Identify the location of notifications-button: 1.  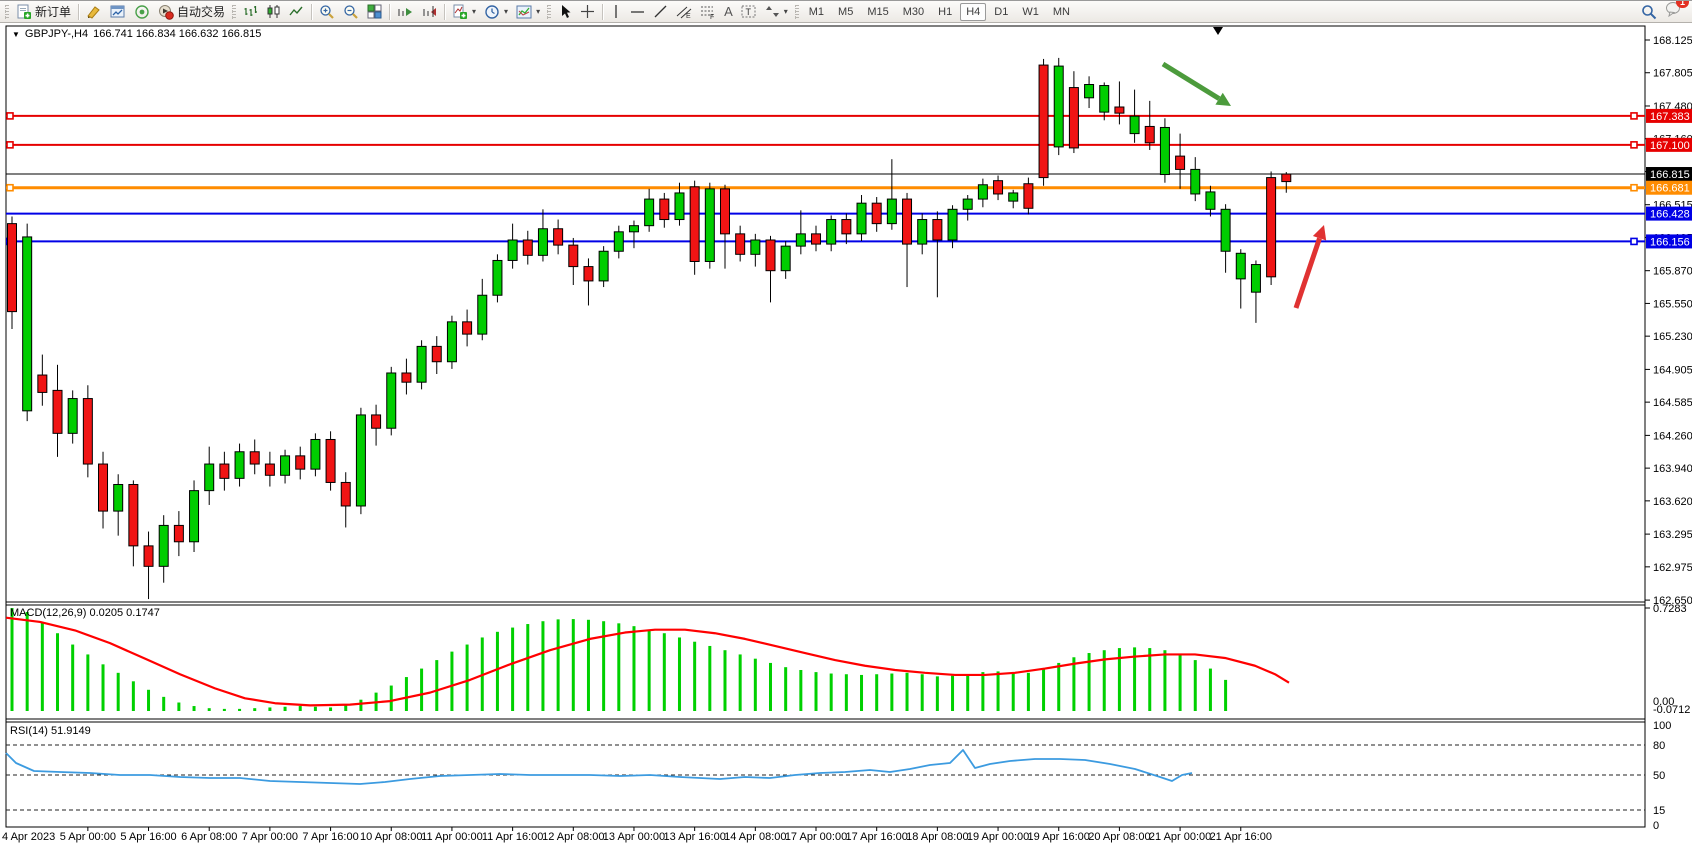
(1677, 11).